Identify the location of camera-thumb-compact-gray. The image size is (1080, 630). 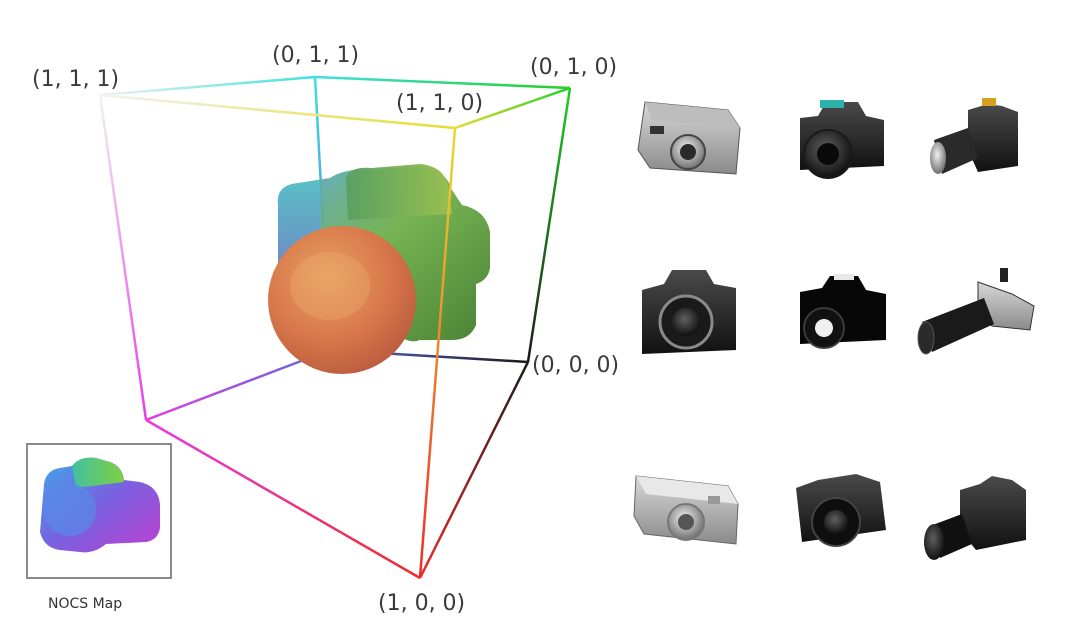
(689, 138).